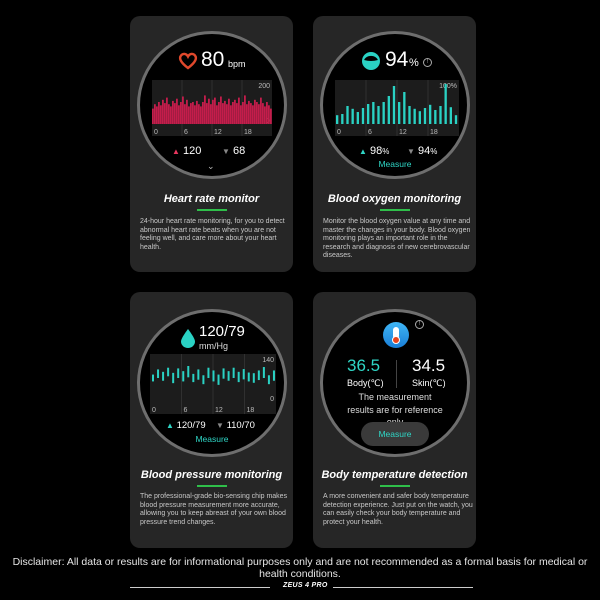  I want to click on y-max-label: 200, so click(264, 86).